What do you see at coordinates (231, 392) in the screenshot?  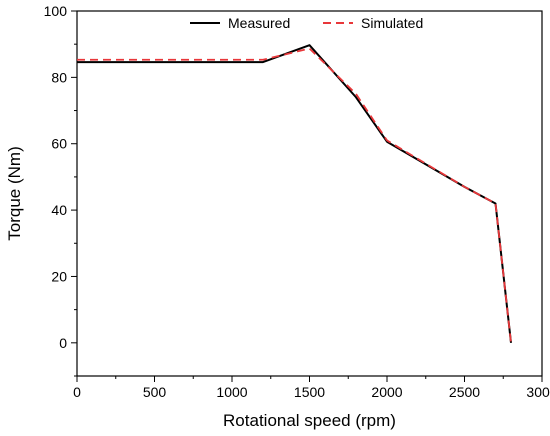 I see `x-tick-label: 1000` at bounding box center [231, 392].